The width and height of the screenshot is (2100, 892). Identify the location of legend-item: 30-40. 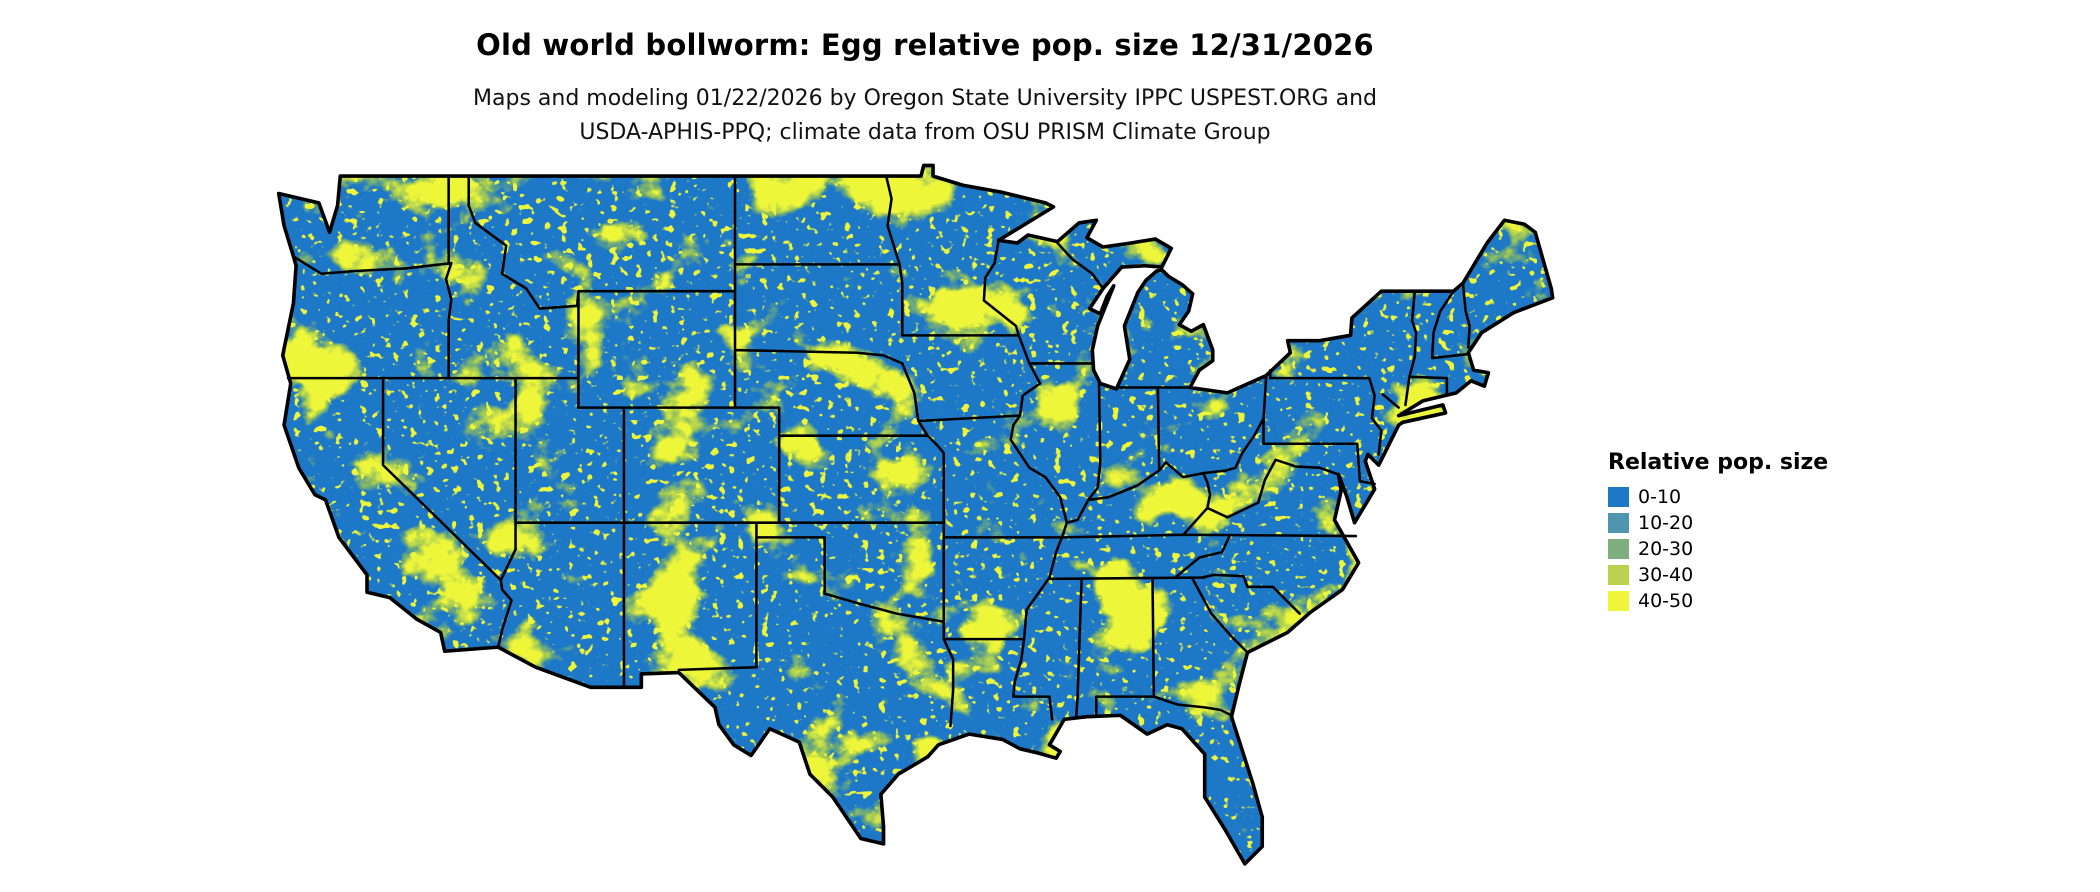
(1758, 575).